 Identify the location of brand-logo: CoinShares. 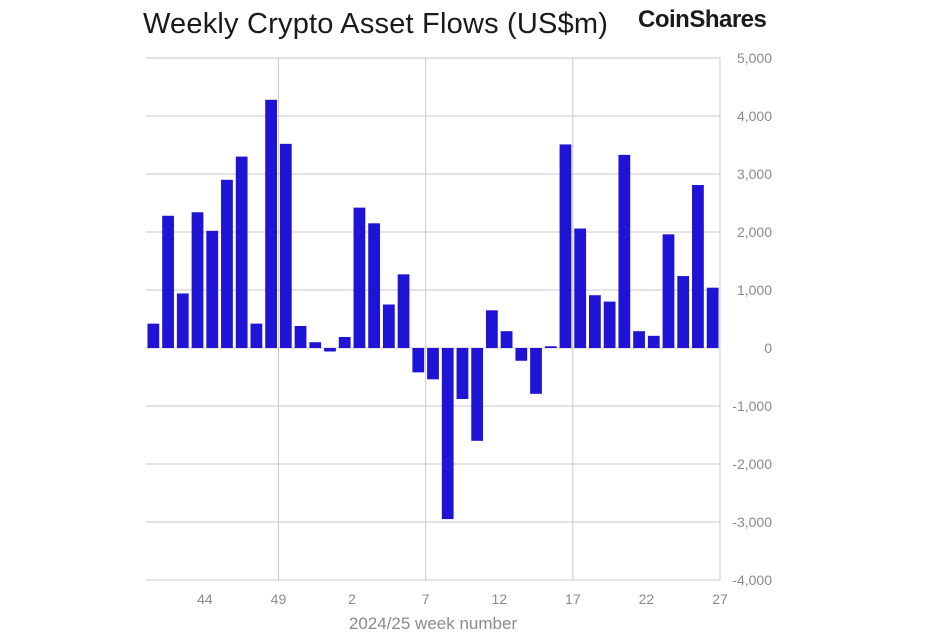
(702, 19).